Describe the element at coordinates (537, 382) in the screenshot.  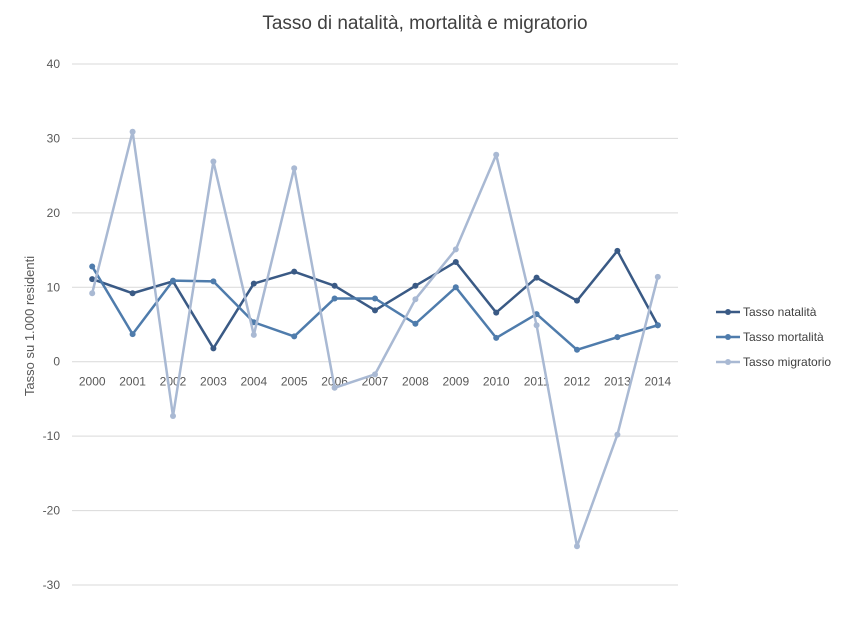
I see `x-tick-label: 2011` at that location.